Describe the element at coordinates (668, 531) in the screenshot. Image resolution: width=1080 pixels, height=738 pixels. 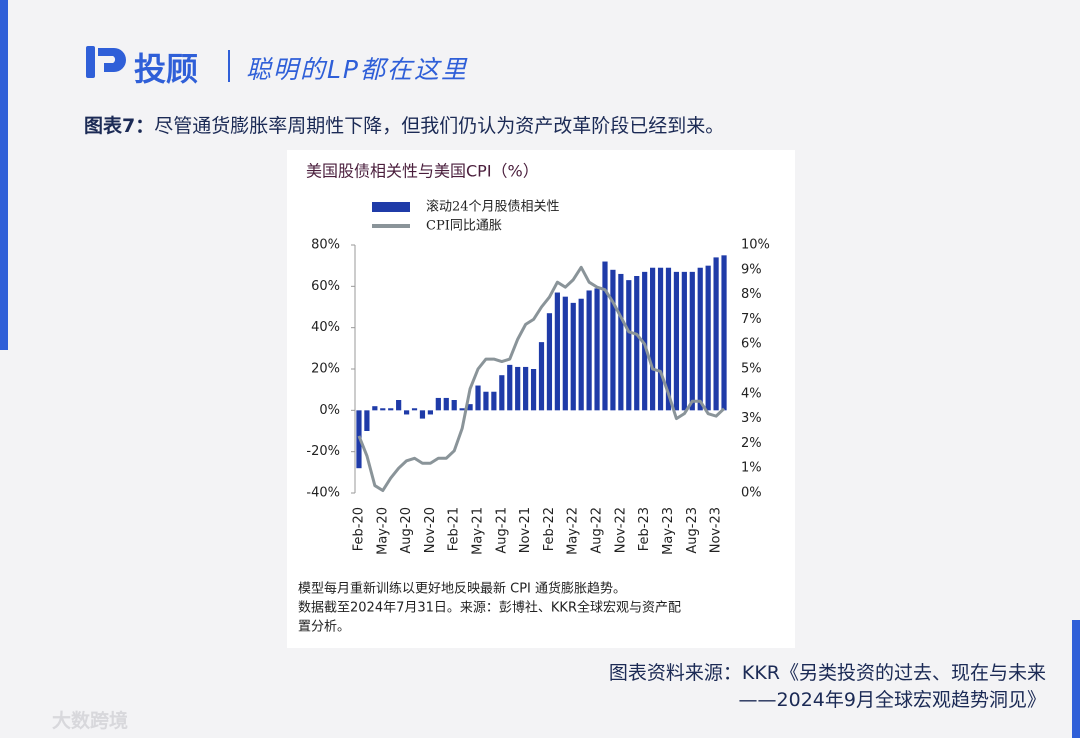
I see `x-tick-label: May-23` at that location.